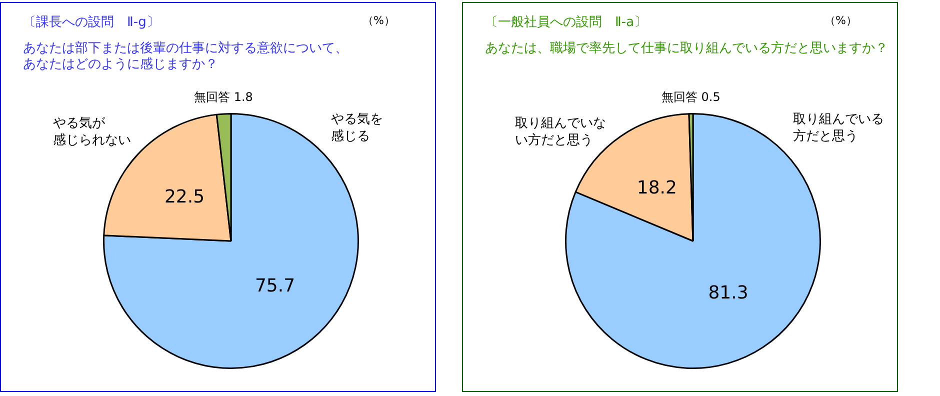 This screenshot has height=396, width=940. What do you see at coordinates (92, 132) in the screenshot?
I see `slice-label: やる気が感じられない` at bounding box center [92, 132].